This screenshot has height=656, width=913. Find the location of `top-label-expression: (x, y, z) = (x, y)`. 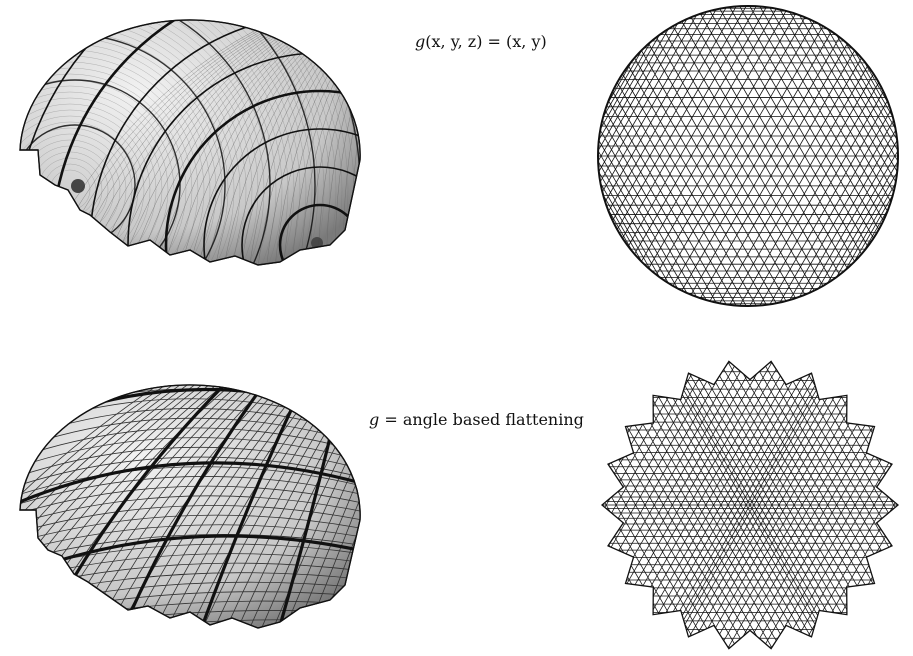

top-label-expression: (x, y, z) = (x, y) is located at coordinates (486, 41).